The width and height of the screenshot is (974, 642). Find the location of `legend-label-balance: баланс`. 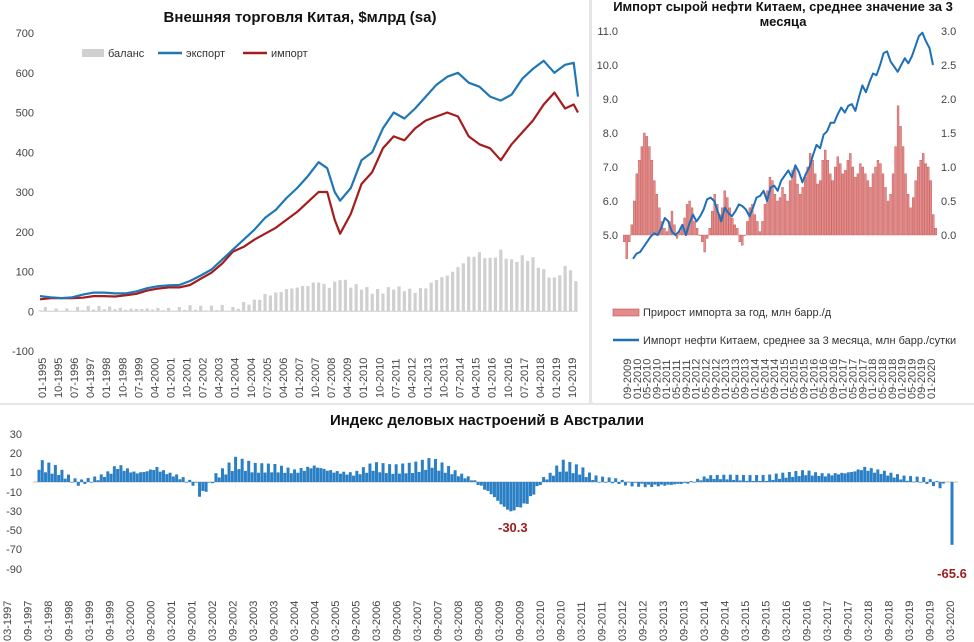

legend-label-balance: баланс is located at coordinates (126, 54).